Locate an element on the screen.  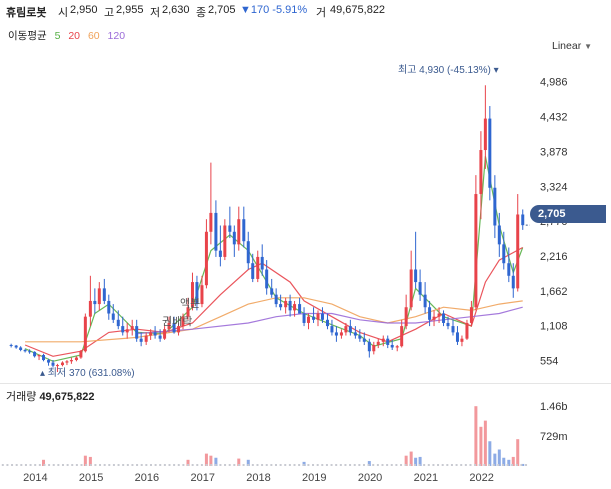
x-tick-label: 2021 is located at coordinates (426, 478).